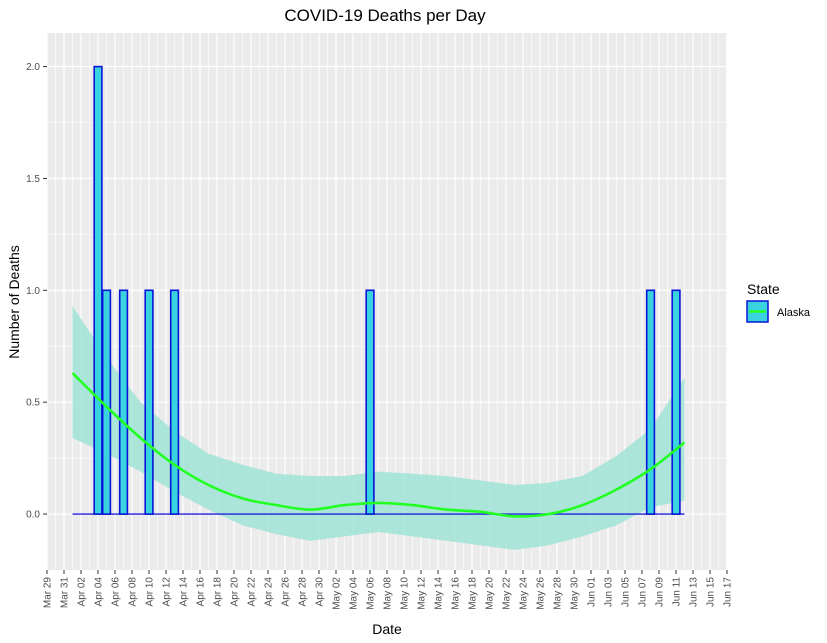 Image resolution: width=827 pixels, height=643 pixels. I want to click on x-axis-title: Date, so click(387, 629).